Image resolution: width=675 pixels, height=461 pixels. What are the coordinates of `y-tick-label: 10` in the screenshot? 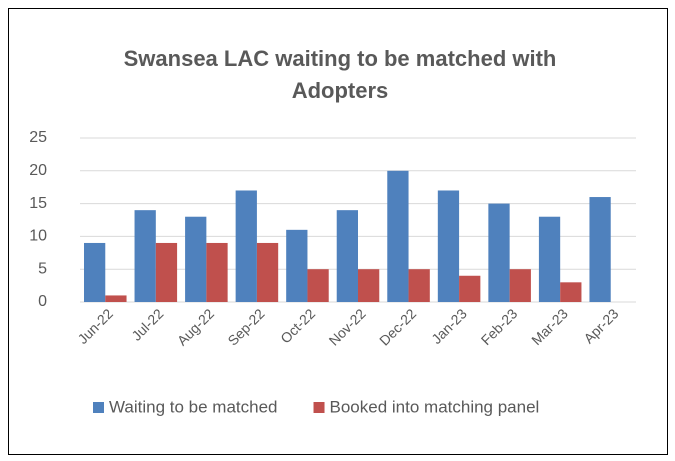 It's located at (38, 236).